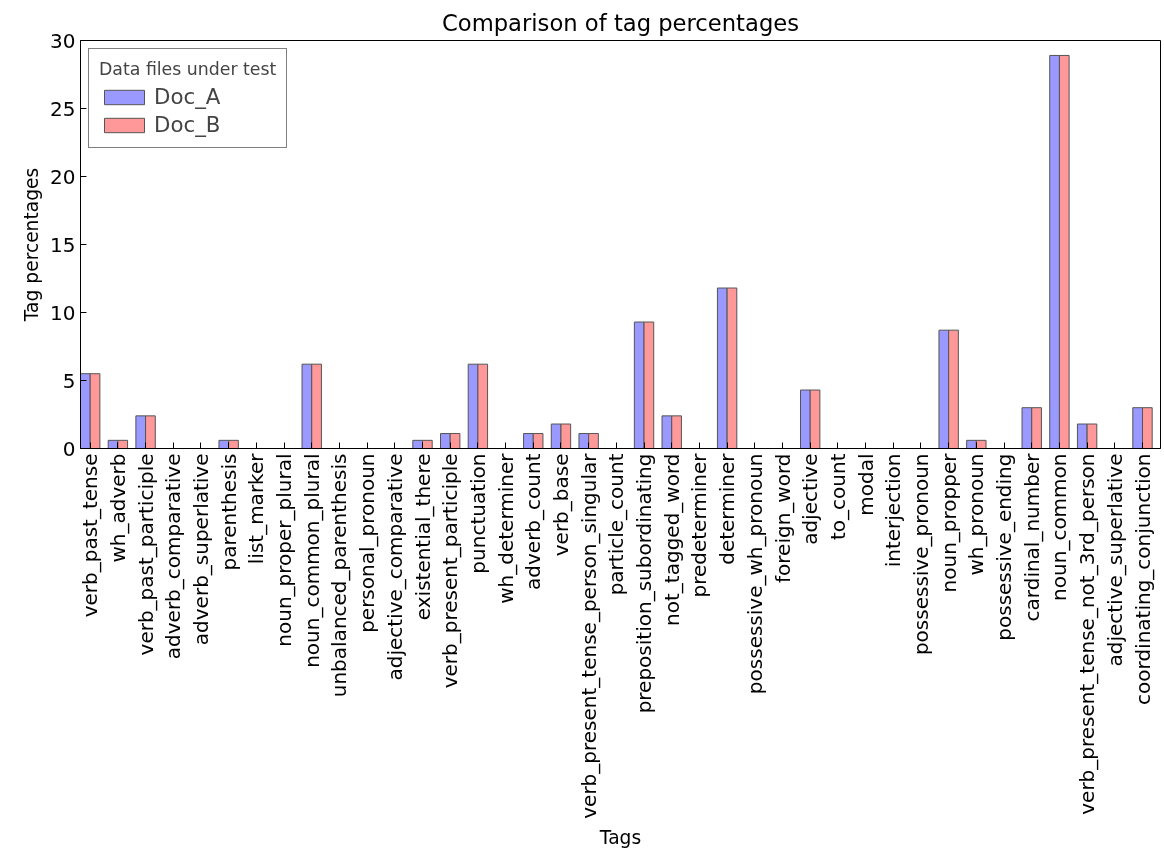 Image resolution: width=1164 pixels, height=856 pixels. What do you see at coordinates (188, 69) in the screenshot?
I see `legend-title: Data files under test` at bounding box center [188, 69].